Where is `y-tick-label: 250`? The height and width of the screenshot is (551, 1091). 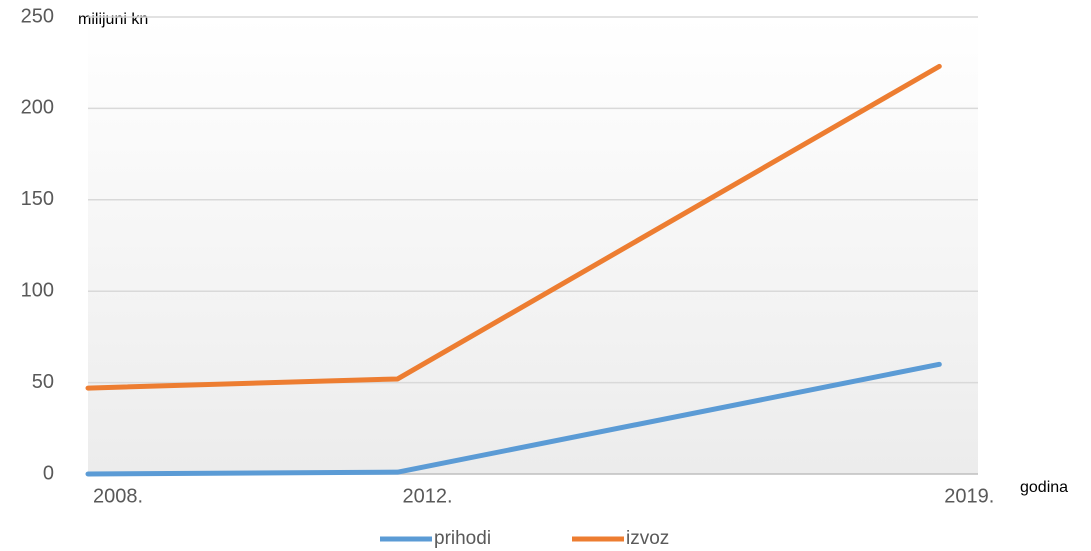
y-tick-label: 250 is located at coordinates (37, 16).